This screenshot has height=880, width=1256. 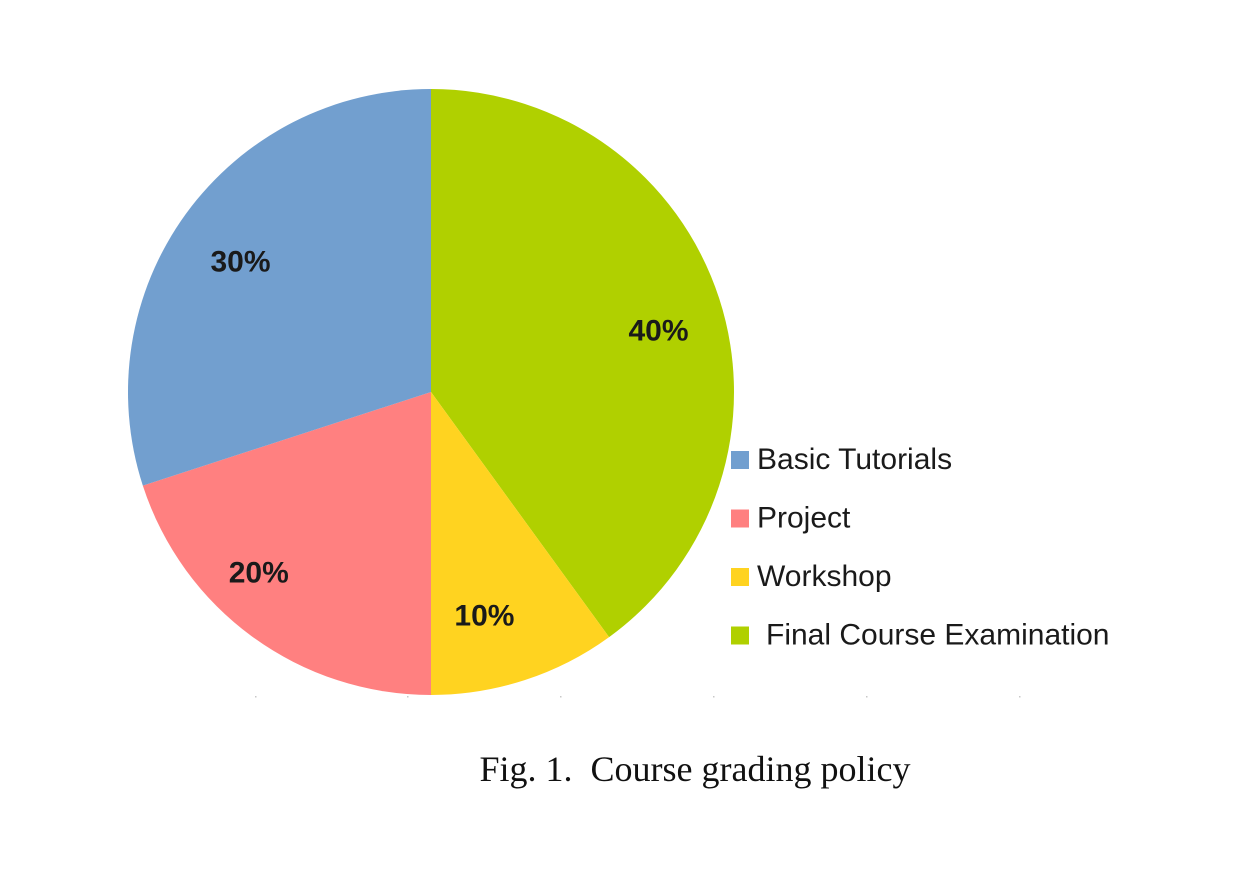 I want to click on legend-label-workshop: Workshop, so click(x=824, y=576).